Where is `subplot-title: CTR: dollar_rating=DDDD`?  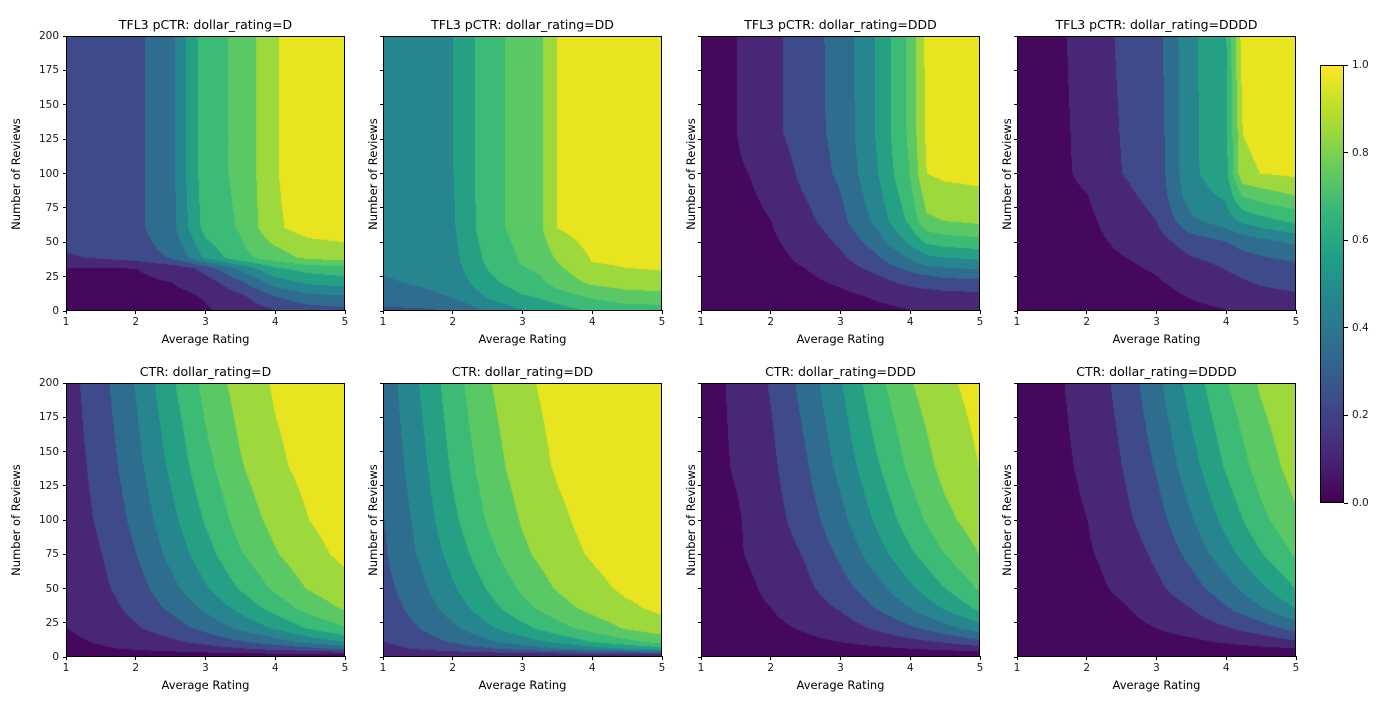 subplot-title: CTR: dollar_rating=DDDD is located at coordinates (1156, 371).